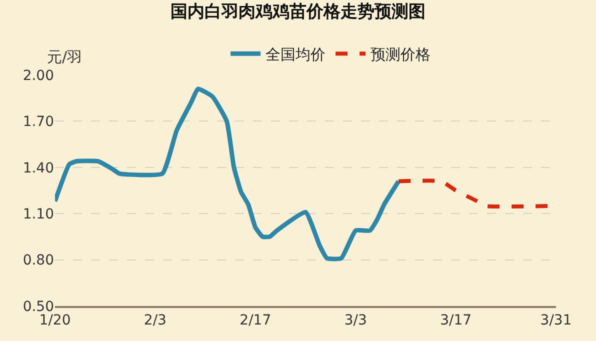  Describe the element at coordinates (355, 320) in the screenshot. I see `x-tick-label: 3/3` at that location.